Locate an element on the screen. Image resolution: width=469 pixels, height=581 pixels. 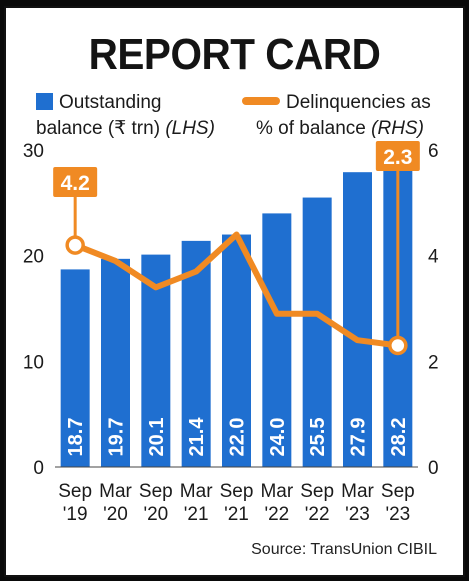
legend-bar-label-line2: balance (₹ trn) is located at coordinates (98, 128).